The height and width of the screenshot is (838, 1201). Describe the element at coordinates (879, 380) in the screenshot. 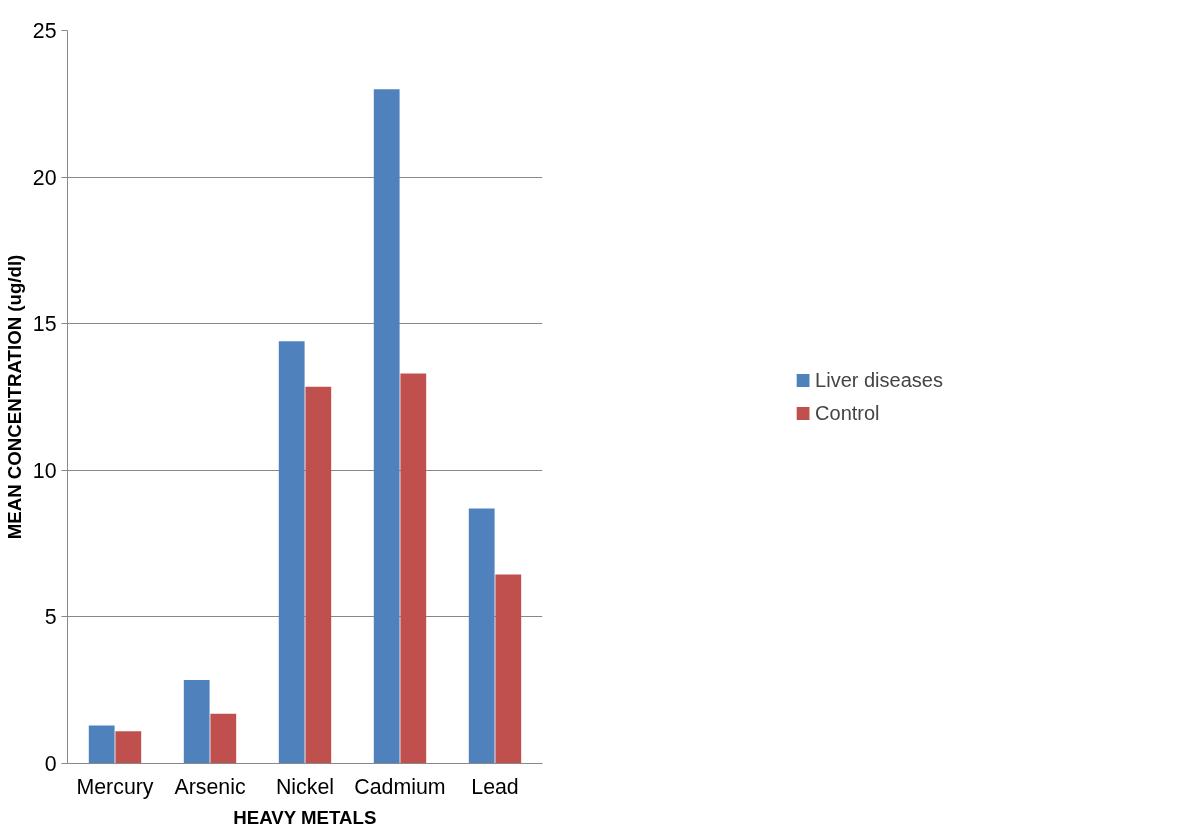

I see `legend-label: Liver diseases` at that location.